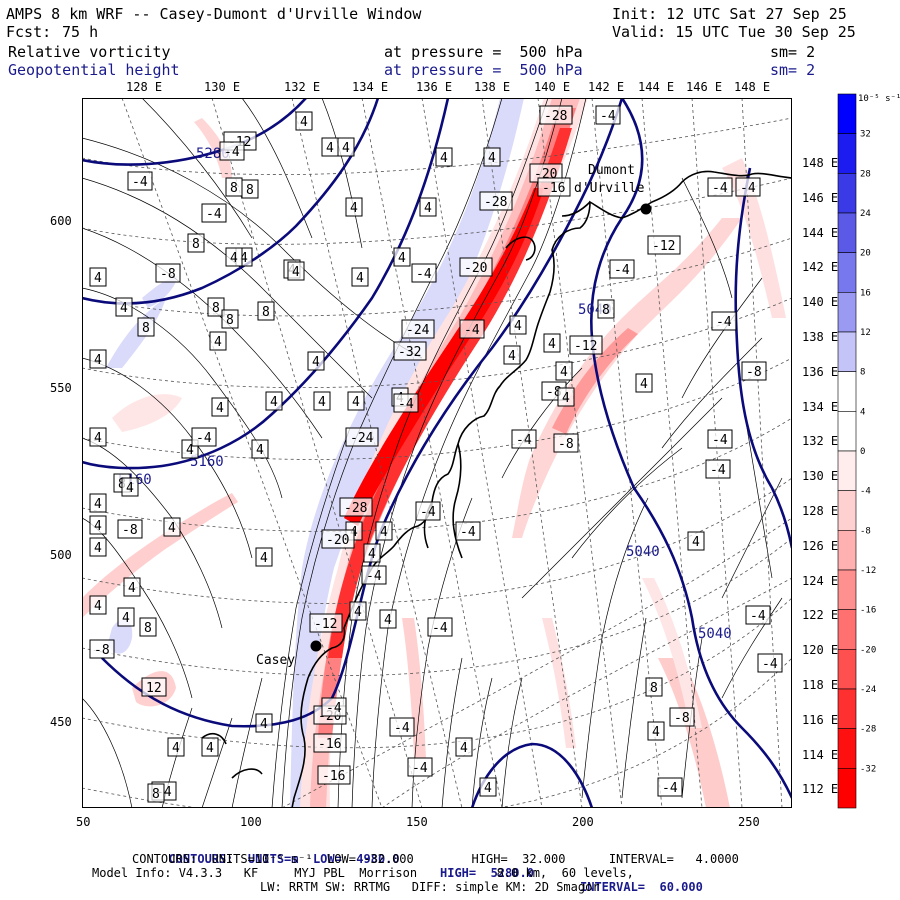 This screenshot has height=900, width=900. Describe the element at coordinates (275, 660) in the screenshot. I see `casey-label: Casey` at that location.